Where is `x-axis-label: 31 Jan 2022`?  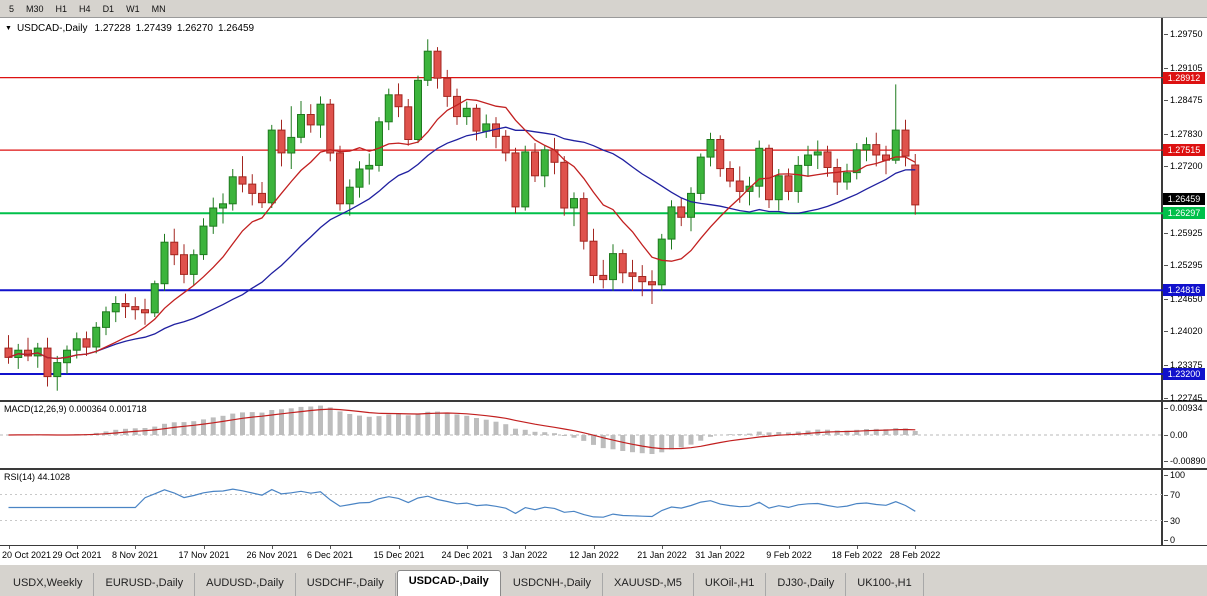 x-axis-label: 31 Jan 2022 is located at coordinates (720, 555).